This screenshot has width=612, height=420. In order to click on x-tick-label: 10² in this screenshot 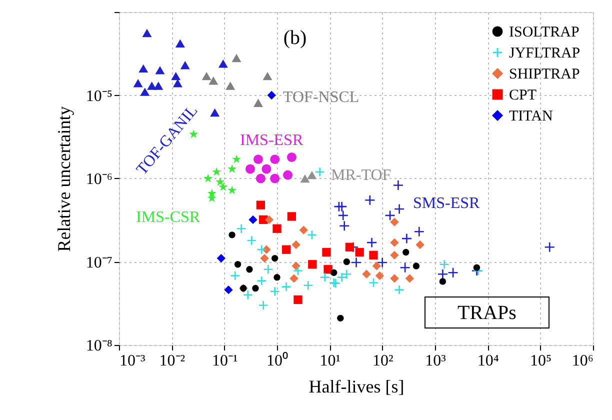, I will do `click(383, 361)`.